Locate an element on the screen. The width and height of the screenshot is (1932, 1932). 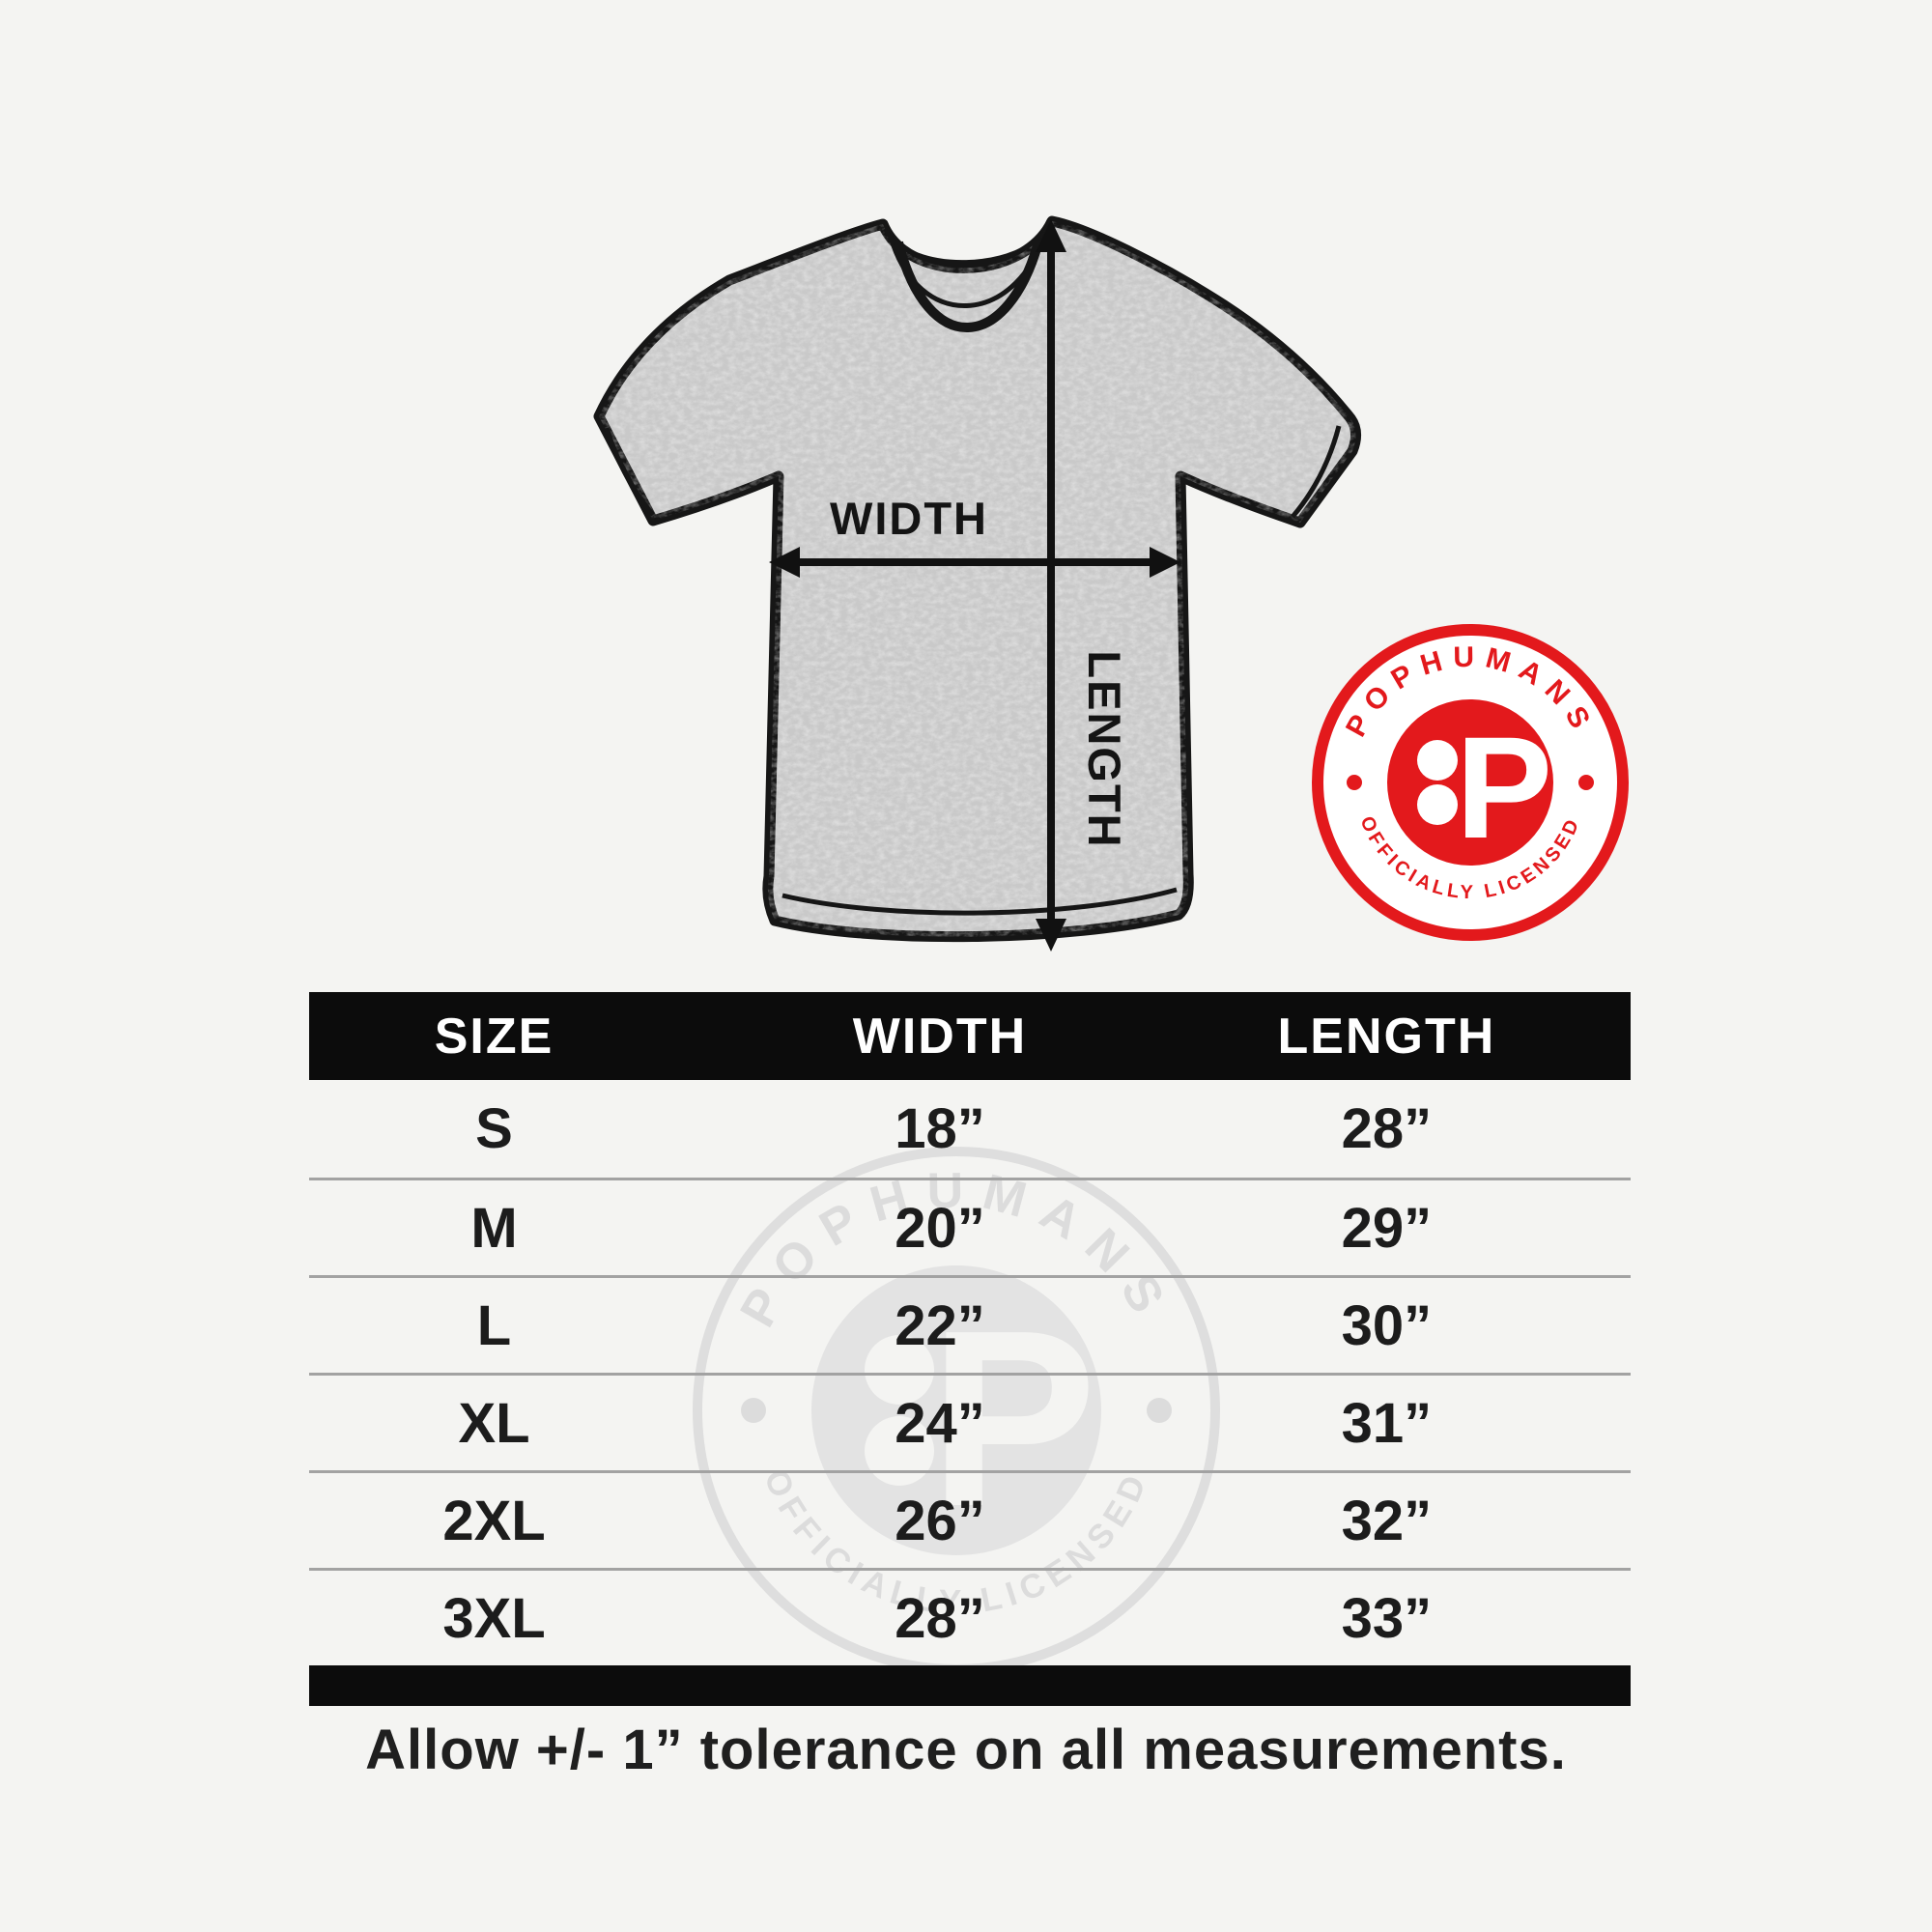
badge-logo-icon: P is located at coordinates (1470, 783).